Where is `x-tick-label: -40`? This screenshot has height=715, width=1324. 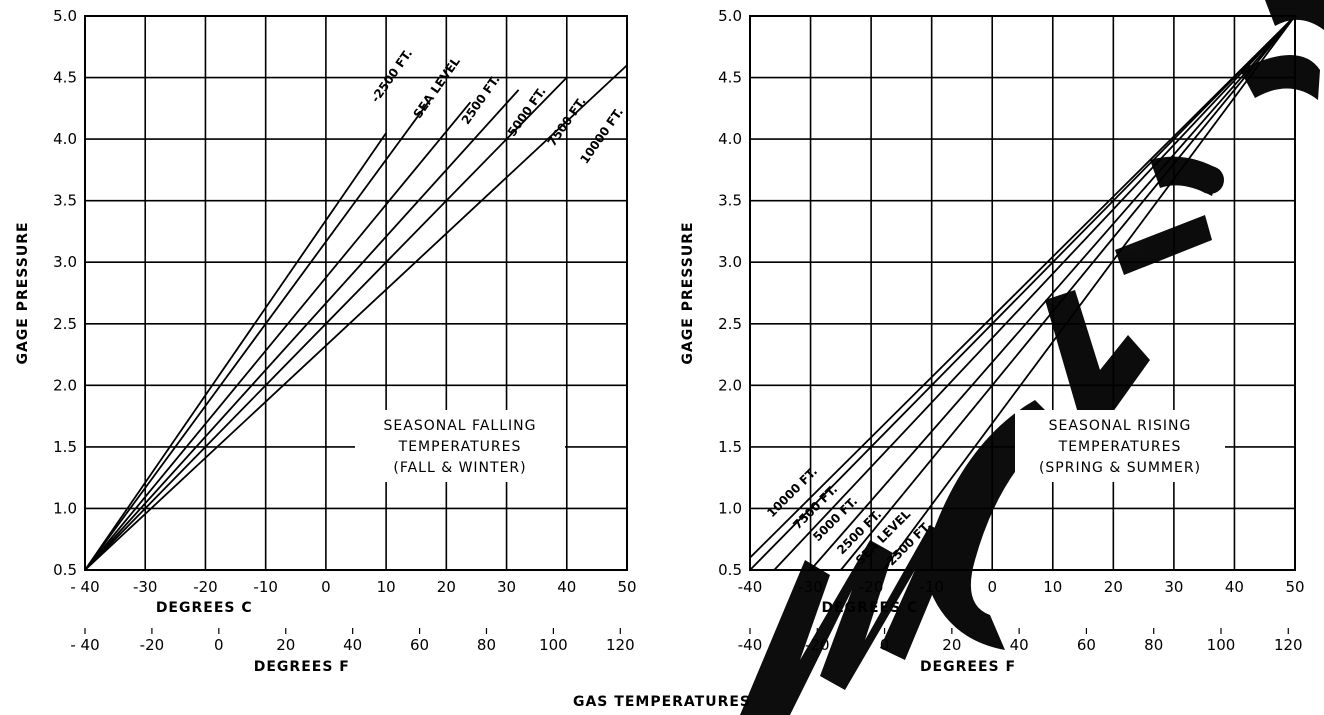 x-tick-label: -40 is located at coordinates (750, 587).